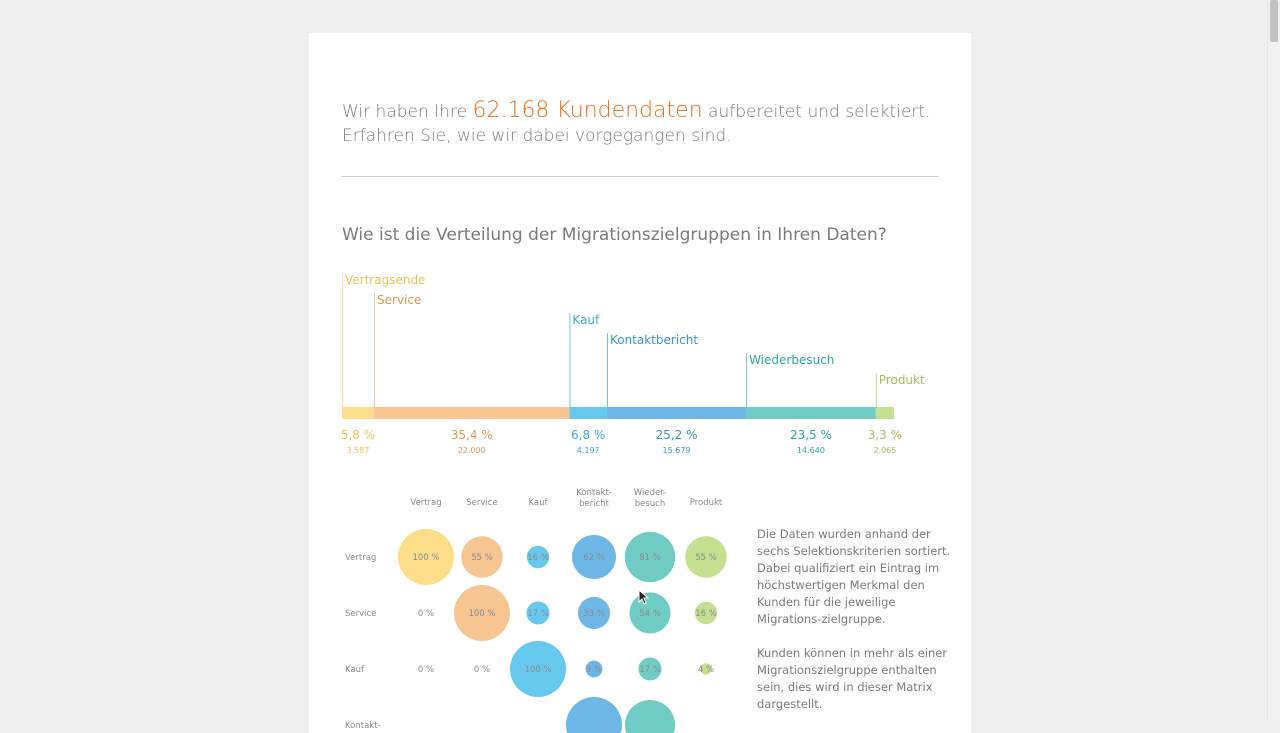 The height and width of the screenshot is (733, 1280). What do you see at coordinates (594, 504) in the screenshot?
I see `matrix-column-header: bericht` at bounding box center [594, 504].